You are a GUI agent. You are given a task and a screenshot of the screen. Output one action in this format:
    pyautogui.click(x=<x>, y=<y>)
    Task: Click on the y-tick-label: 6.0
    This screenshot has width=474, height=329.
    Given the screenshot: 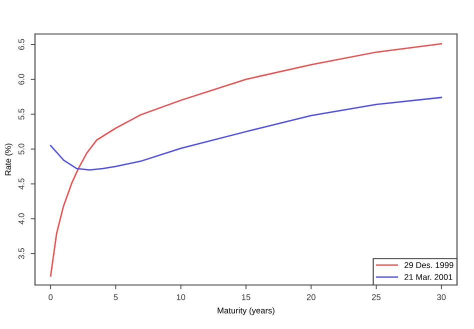 What is the action you would take?
    pyautogui.click(x=21, y=79)
    